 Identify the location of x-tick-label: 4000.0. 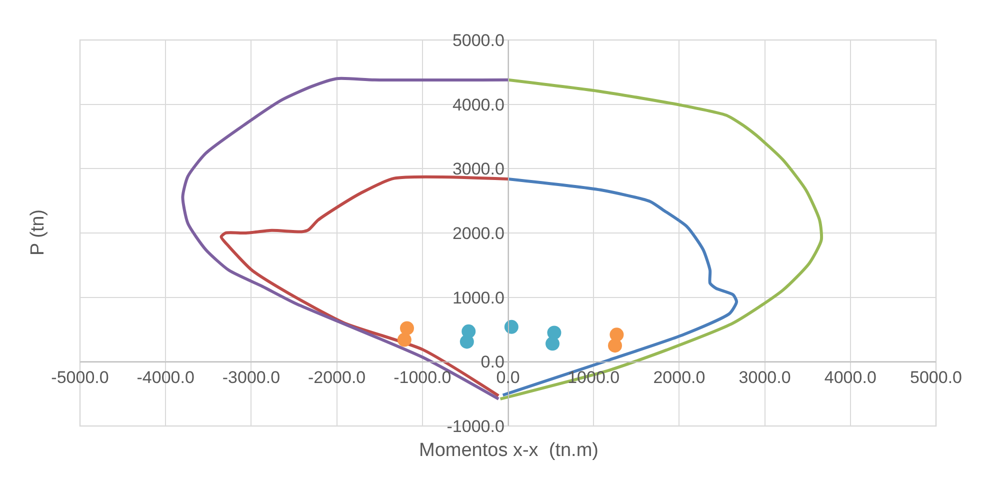
(850, 378).